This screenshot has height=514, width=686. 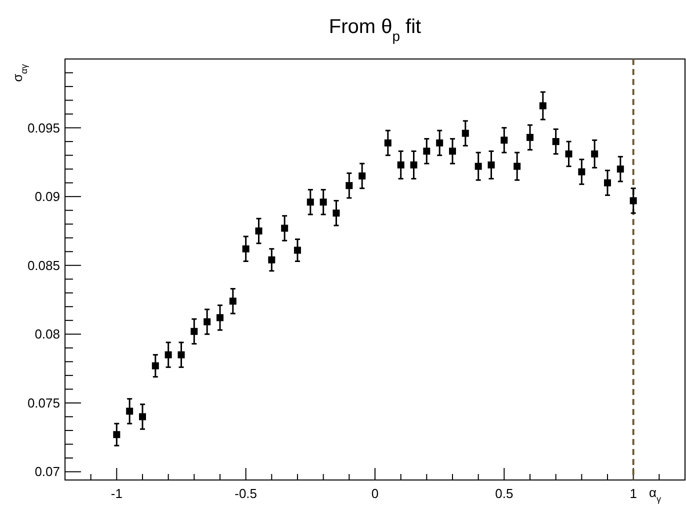 I want to click on chart-title: From θ$_{p}$ fit, so click(x=375, y=30).